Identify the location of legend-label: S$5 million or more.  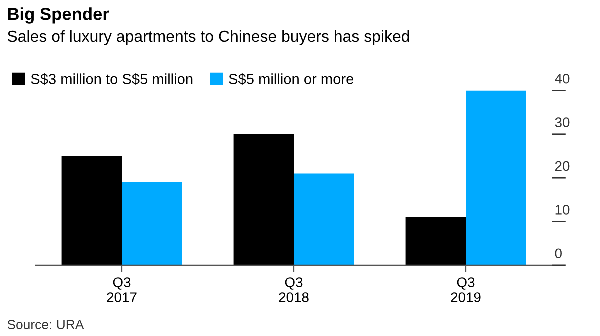
(291, 79).